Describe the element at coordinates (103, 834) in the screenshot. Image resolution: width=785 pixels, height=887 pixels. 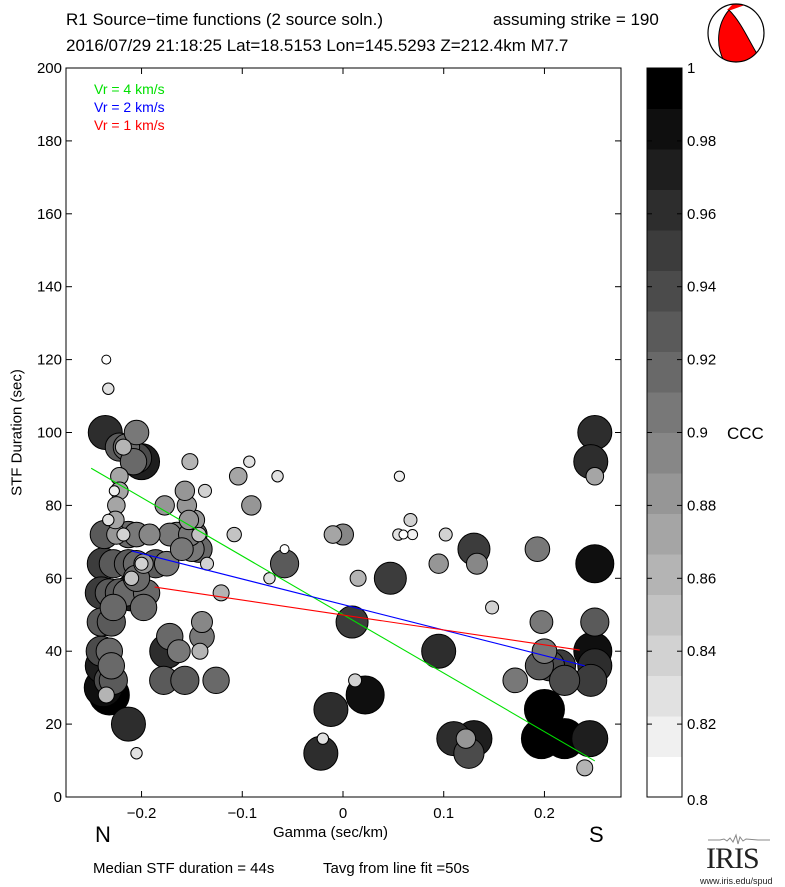
I see `direction-north: N` at that location.